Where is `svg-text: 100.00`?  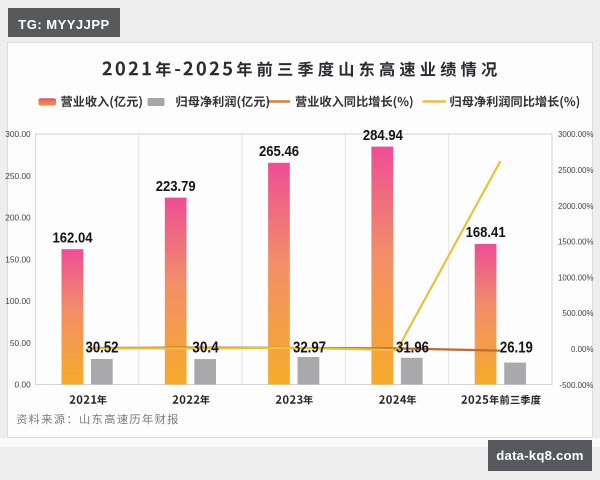 svg-text: 100.00 is located at coordinates (18, 301).